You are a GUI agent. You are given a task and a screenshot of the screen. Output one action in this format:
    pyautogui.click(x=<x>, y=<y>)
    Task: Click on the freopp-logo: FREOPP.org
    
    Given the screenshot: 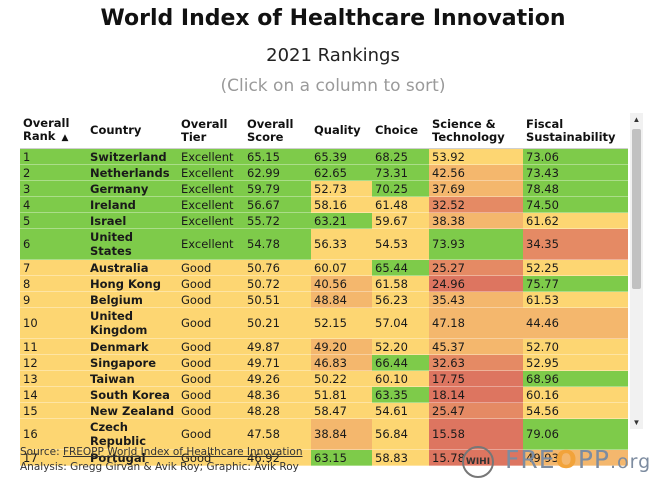 What is the action you would take?
    pyautogui.click(x=578, y=459)
    